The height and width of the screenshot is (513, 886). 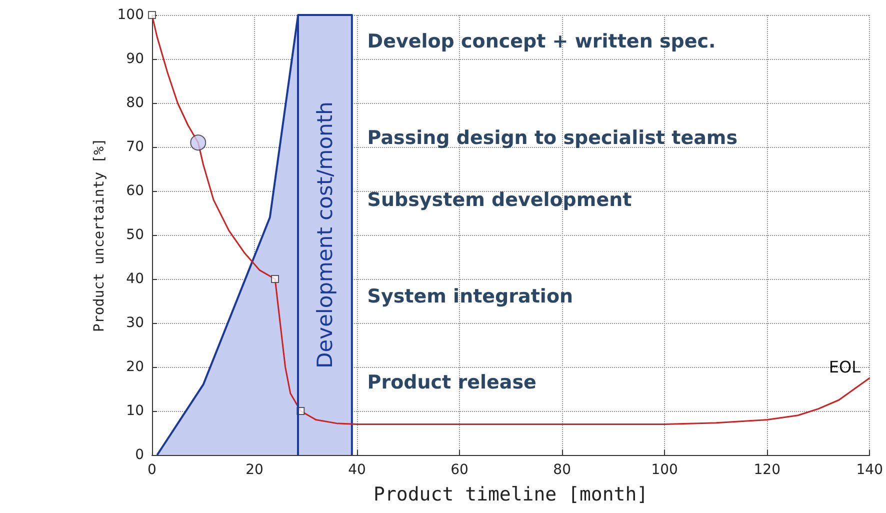 What do you see at coordinates (135, 59) in the screenshot?
I see `y-tick-label: 90` at bounding box center [135, 59].